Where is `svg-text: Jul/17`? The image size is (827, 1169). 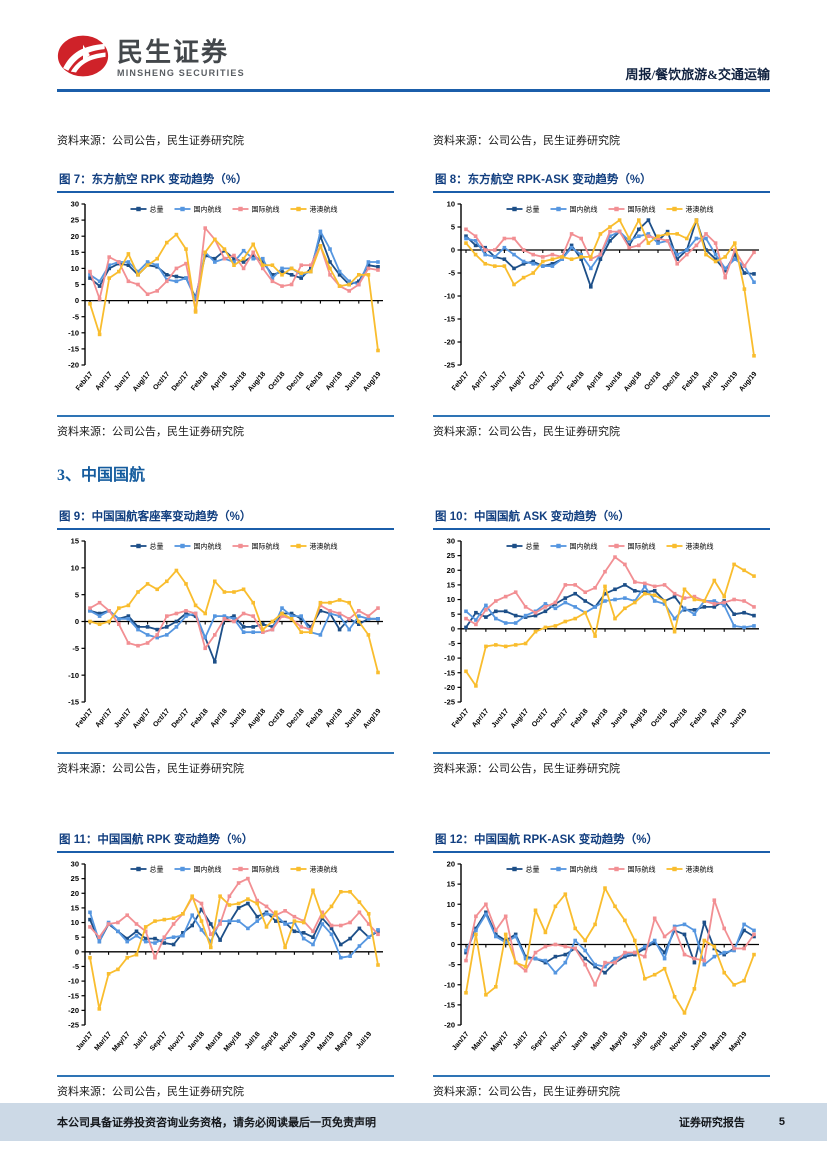 svg-text: Jul/17 is located at coordinates (521, 1041).